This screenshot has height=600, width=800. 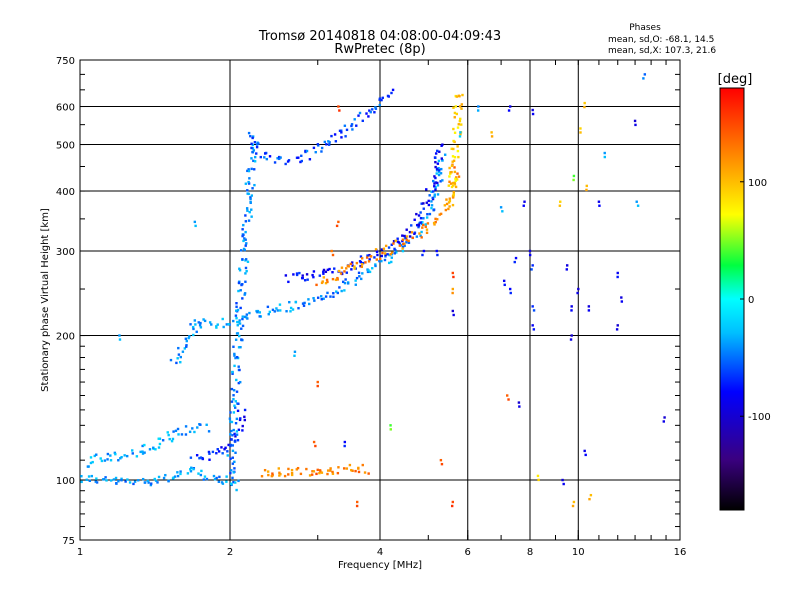 I want to click on colorbar-ticks: 100 0 -100, so click(x=755, y=300).